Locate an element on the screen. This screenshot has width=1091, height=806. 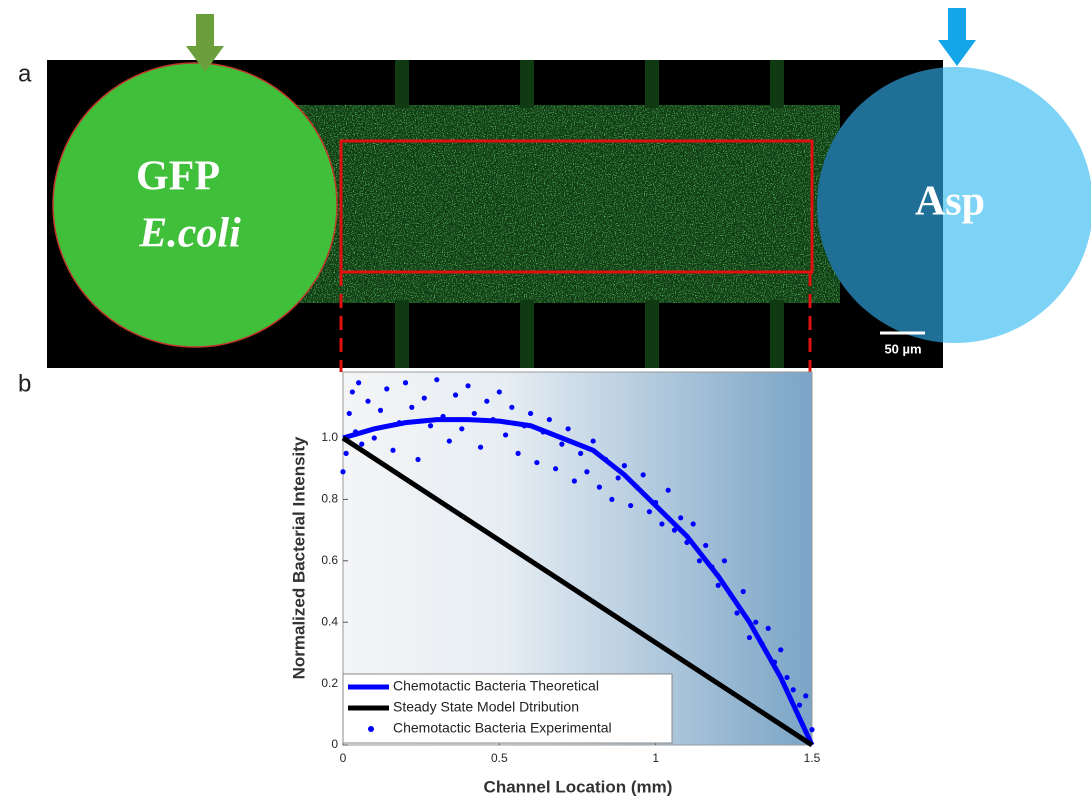
legend-symbol is located at coordinates (371, 729).